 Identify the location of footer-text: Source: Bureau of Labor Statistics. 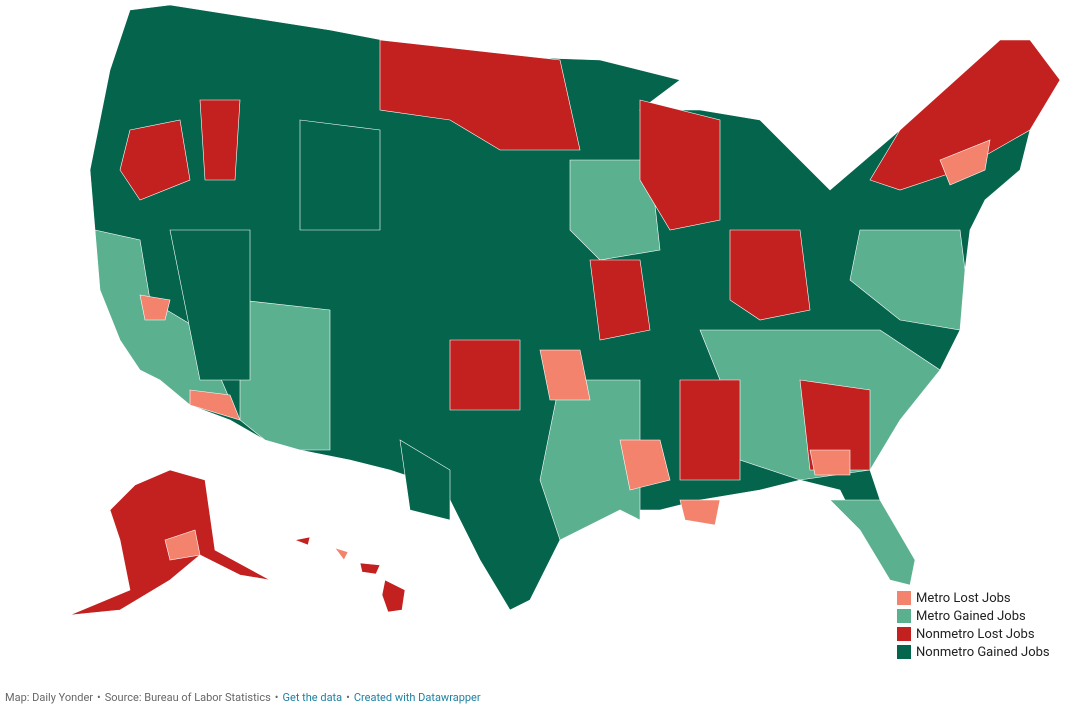
(187, 697).